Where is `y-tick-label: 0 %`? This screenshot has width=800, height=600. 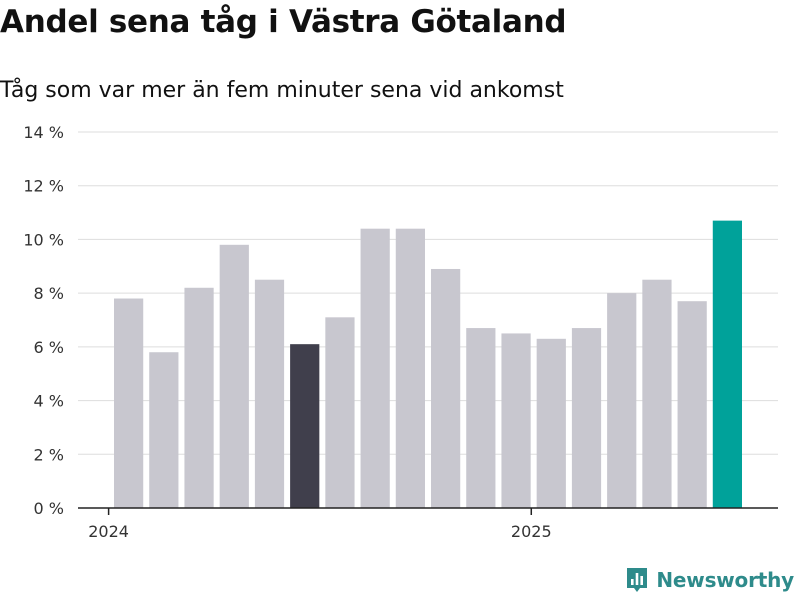 y-tick-label: 0 % is located at coordinates (49, 508).